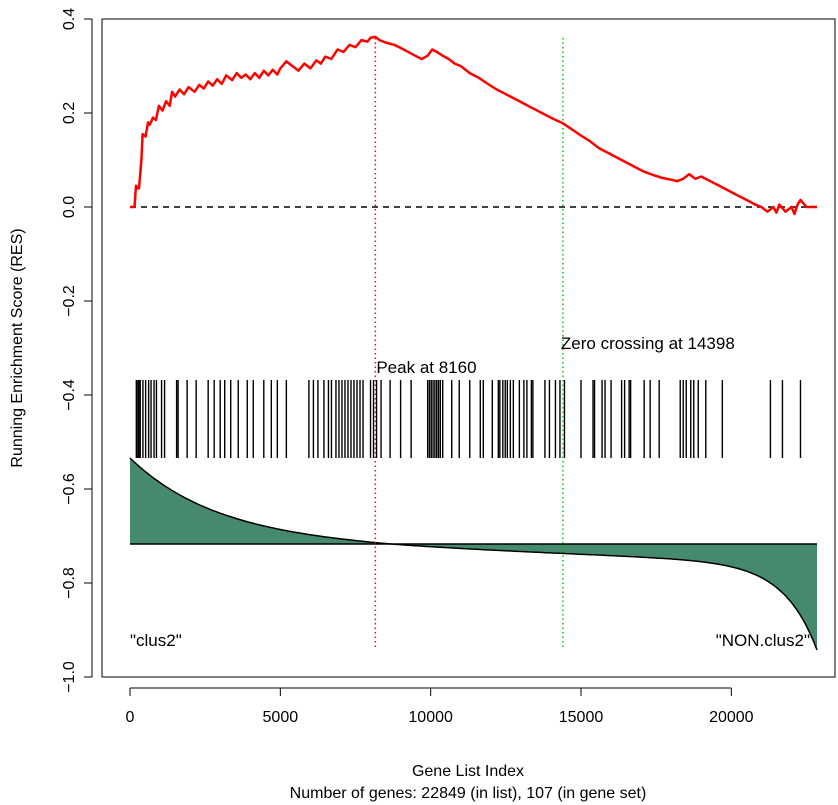 The width and height of the screenshot is (838, 805). Describe the element at coordinates (17, 347) in the screenshot. I see `y-axis-title: Running Enrichment Score (RES)` at that location.